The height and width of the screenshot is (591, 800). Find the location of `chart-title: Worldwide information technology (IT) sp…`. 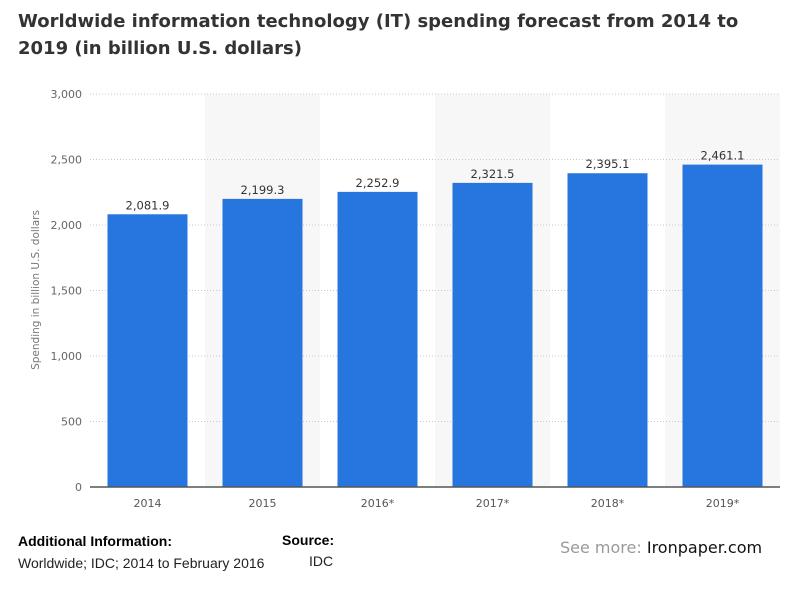

chart-title: Worldwide information technology (IT) sp… is located at coordinates (378, 35).